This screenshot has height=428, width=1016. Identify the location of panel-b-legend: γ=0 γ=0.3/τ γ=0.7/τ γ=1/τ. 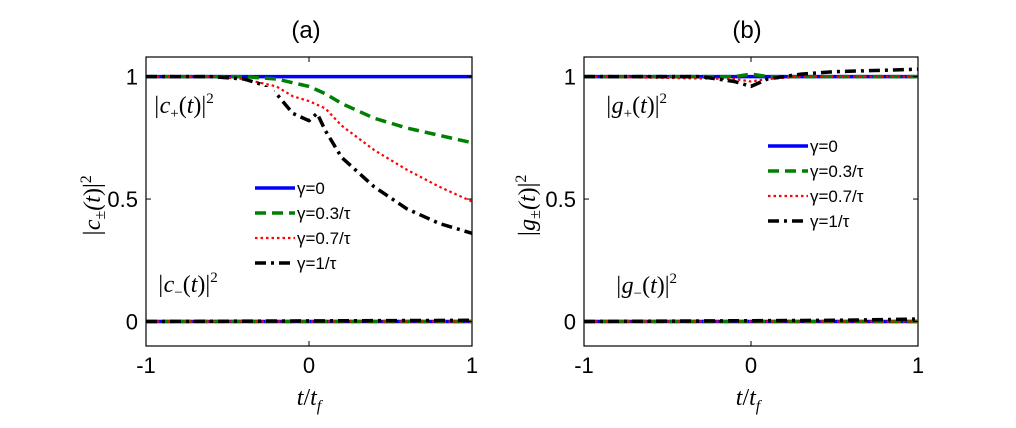
(816, 184).